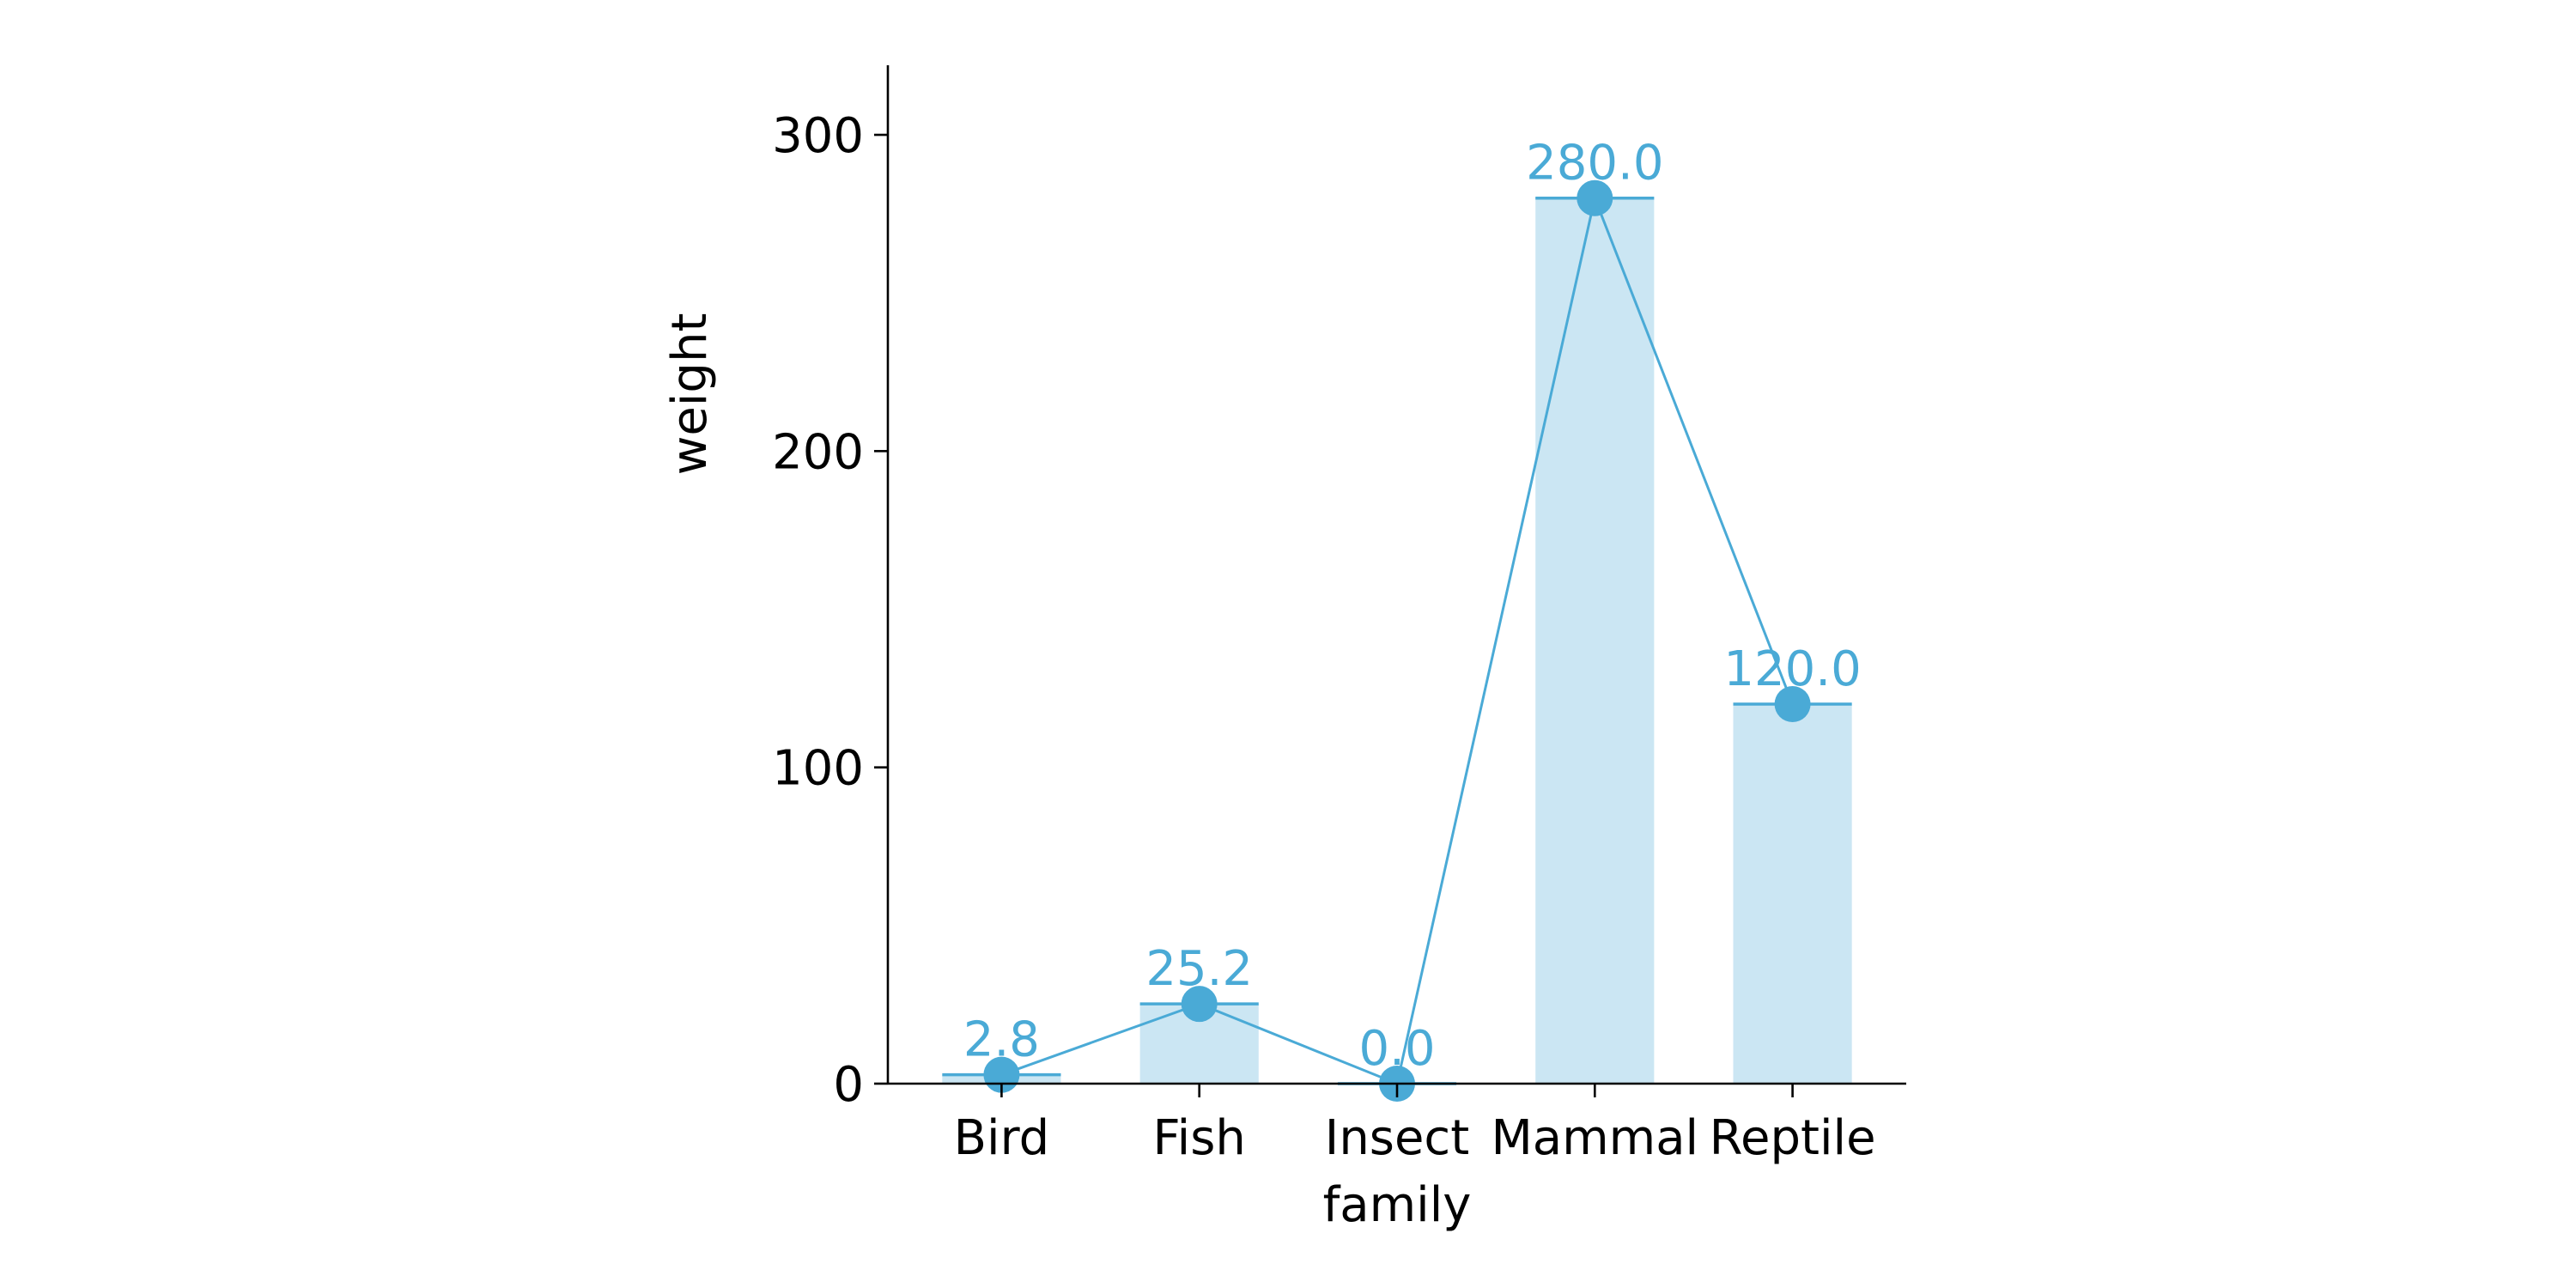 The height and width of the screenshot is (1288, 2576). What do you see at coordinates (1002, 1040) in the screenshot?
I see `data-label-bird: 2.8` at bounding box center [1002, 1040].